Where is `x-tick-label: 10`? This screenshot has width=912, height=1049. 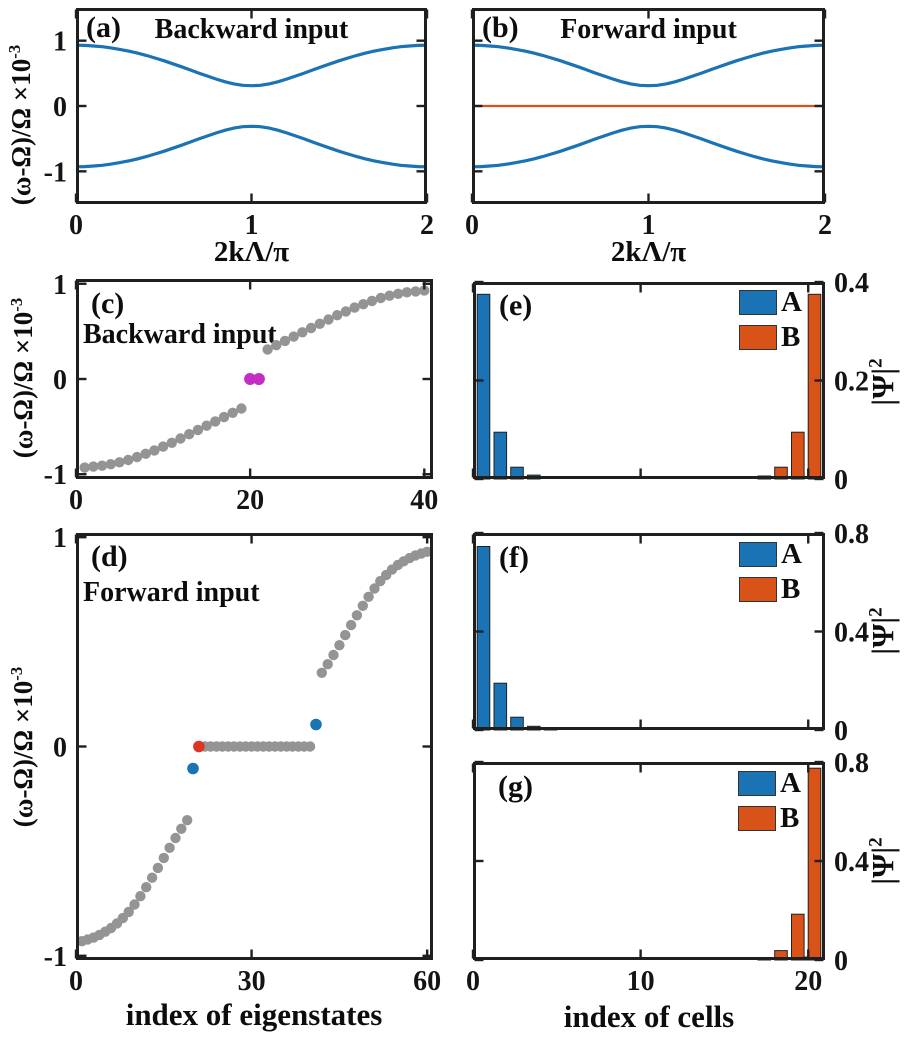
x-tick-label: 10 is located at coordinates (641, 981).